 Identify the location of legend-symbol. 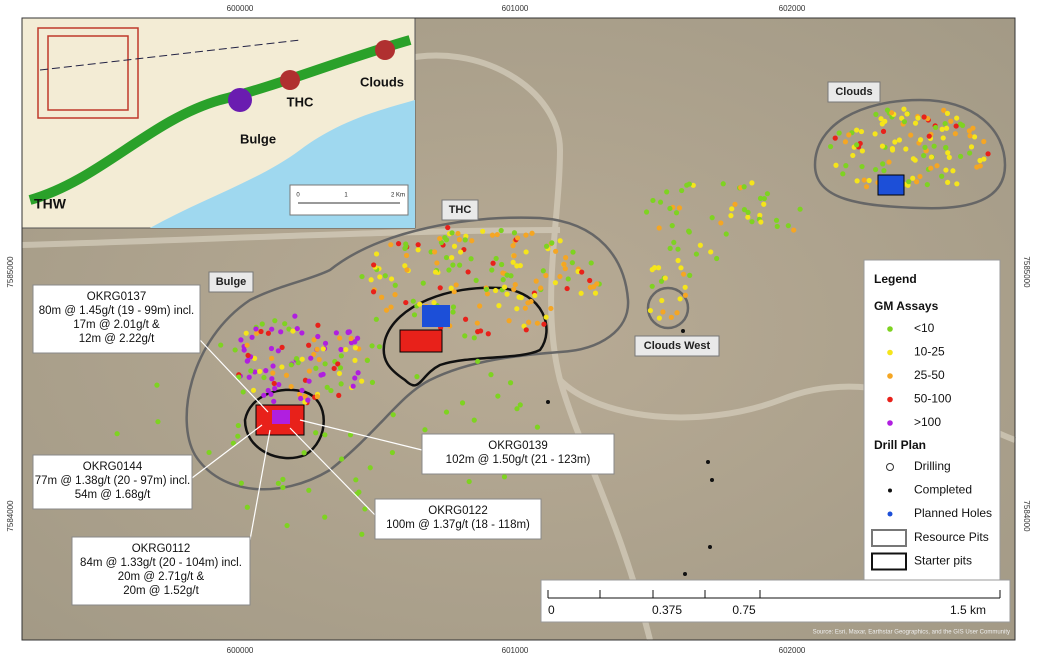
(890, 467).